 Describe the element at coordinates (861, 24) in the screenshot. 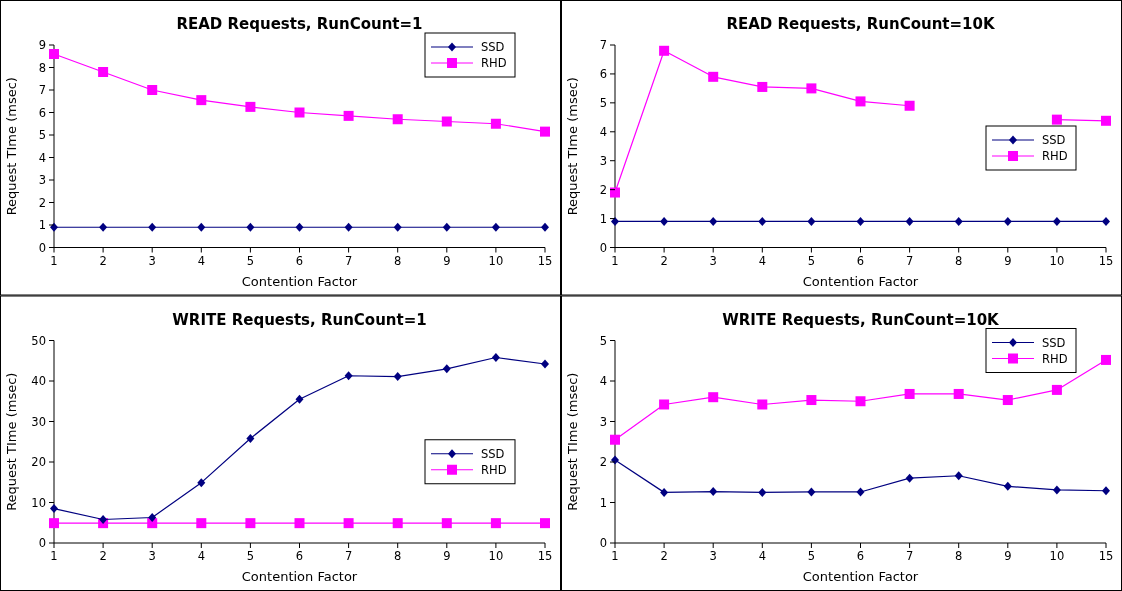

I see `chart-title: READ Requests, RunCount=10K` at that location.